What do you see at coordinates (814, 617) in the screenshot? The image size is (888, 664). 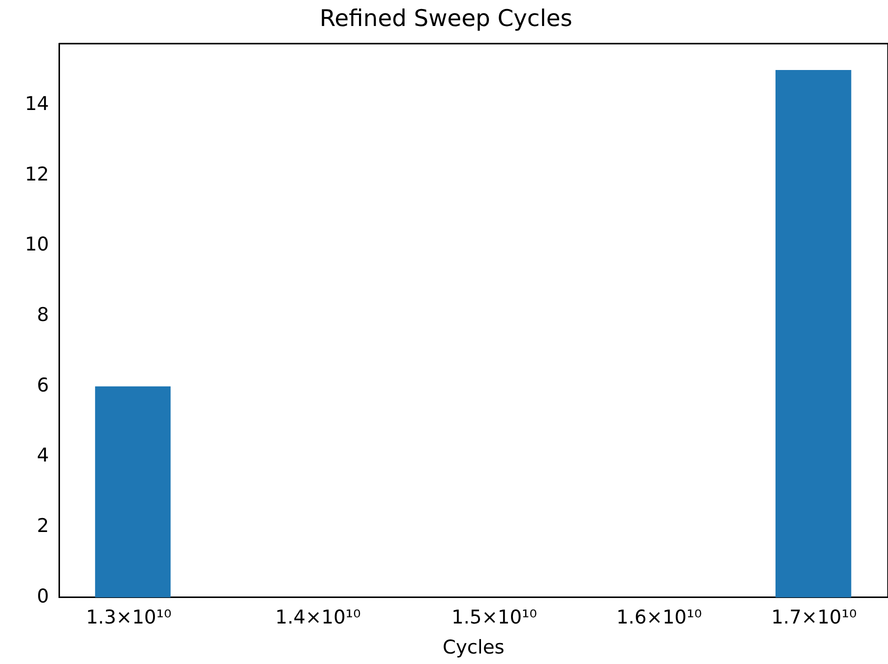 I see `x-tick-label: 1.7×10¹⁰` at bounding box center [814, 617].